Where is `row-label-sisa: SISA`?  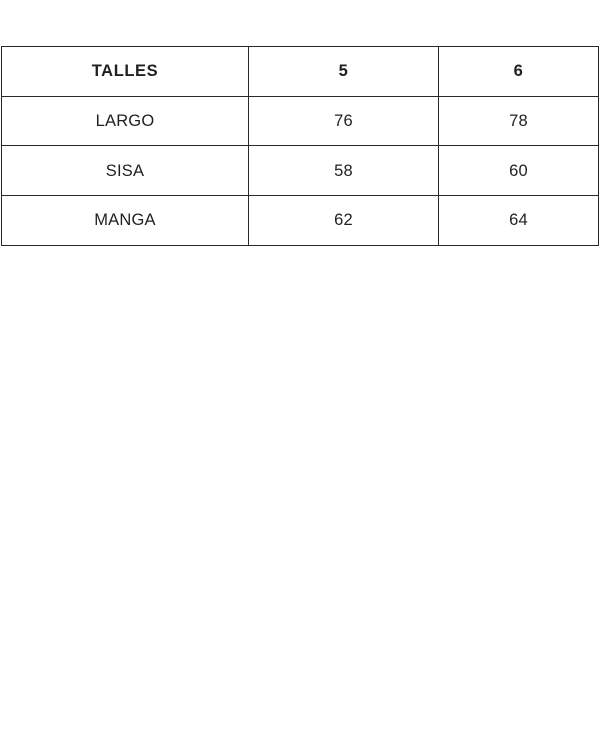 row-label-sisa: SISA is located at coordinates (125, 171).